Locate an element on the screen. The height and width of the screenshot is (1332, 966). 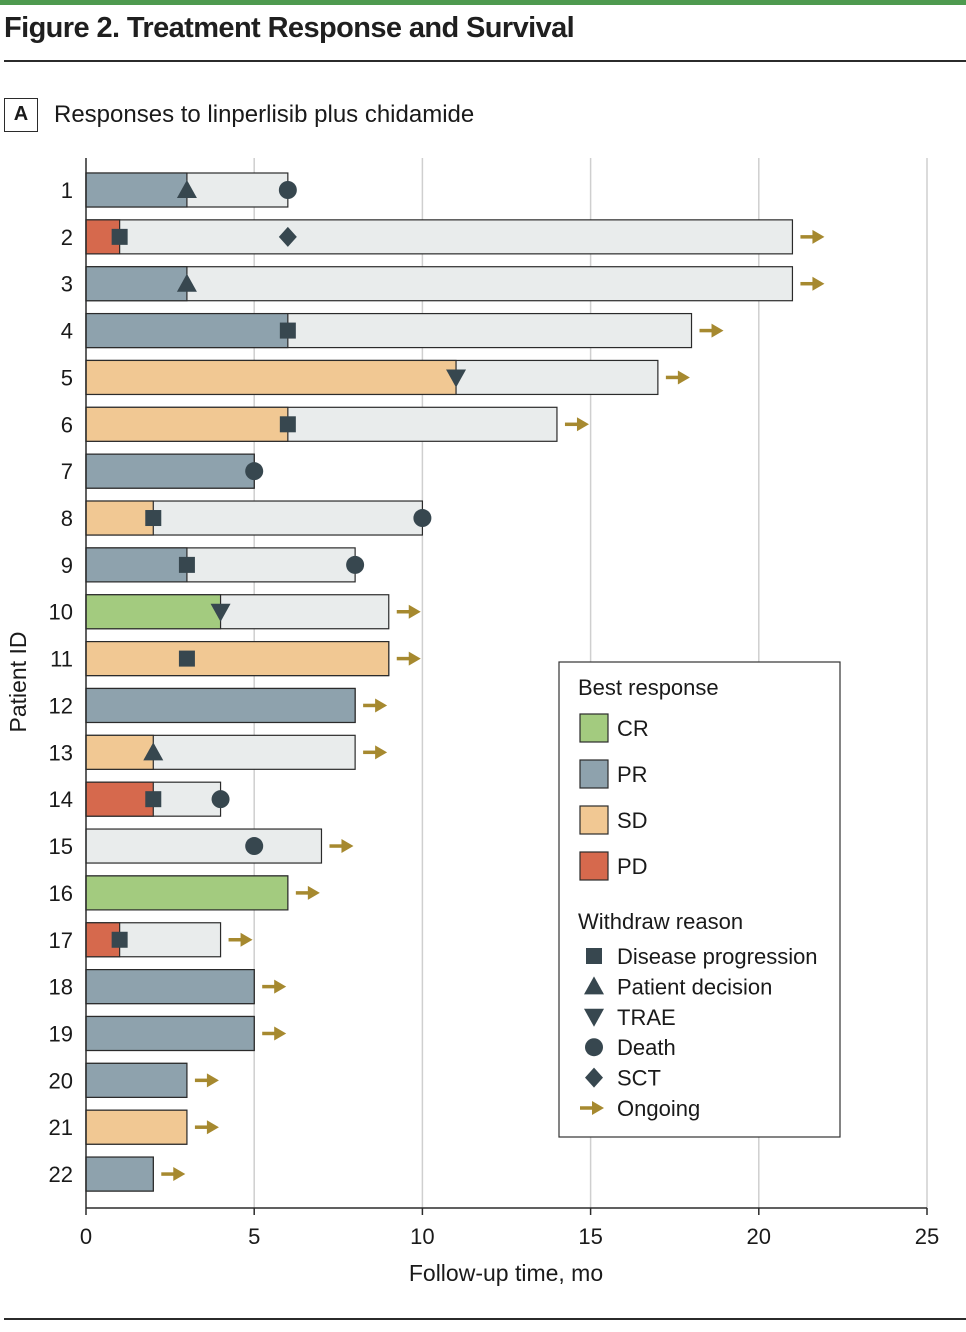
patient-row-16: 16 is located at coordinates (184, 893).